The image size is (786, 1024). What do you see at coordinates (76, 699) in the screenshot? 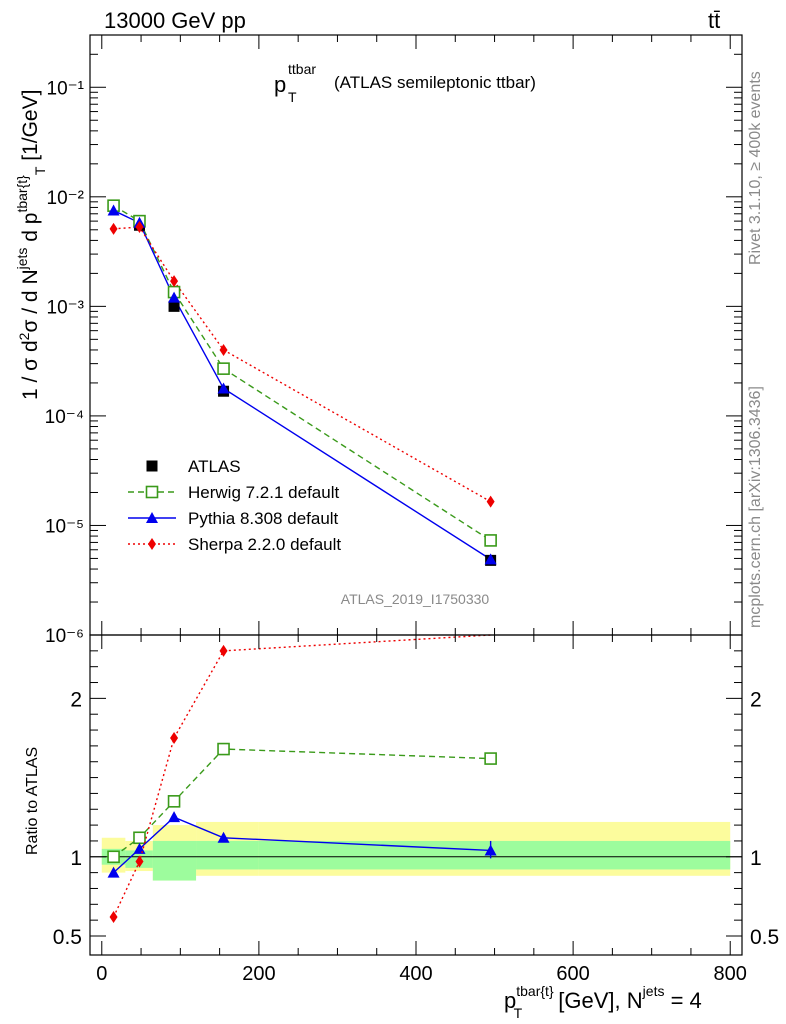
I see `ratio-y-tick-label: 2` at bounding box center [76, 699].